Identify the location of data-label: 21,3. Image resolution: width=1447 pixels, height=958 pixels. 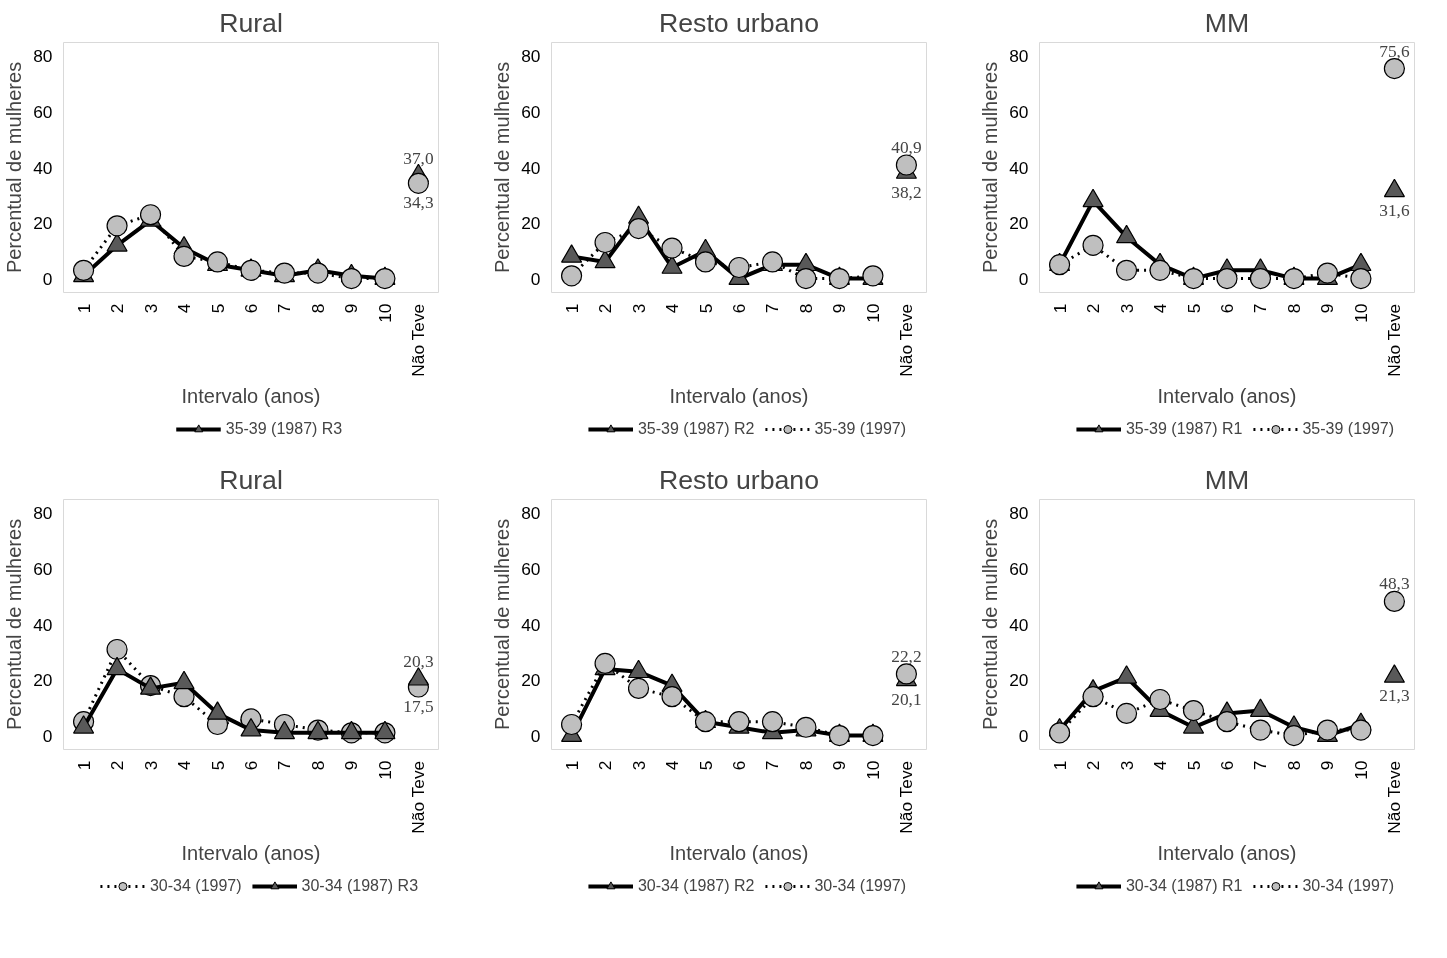
(1394, 696).